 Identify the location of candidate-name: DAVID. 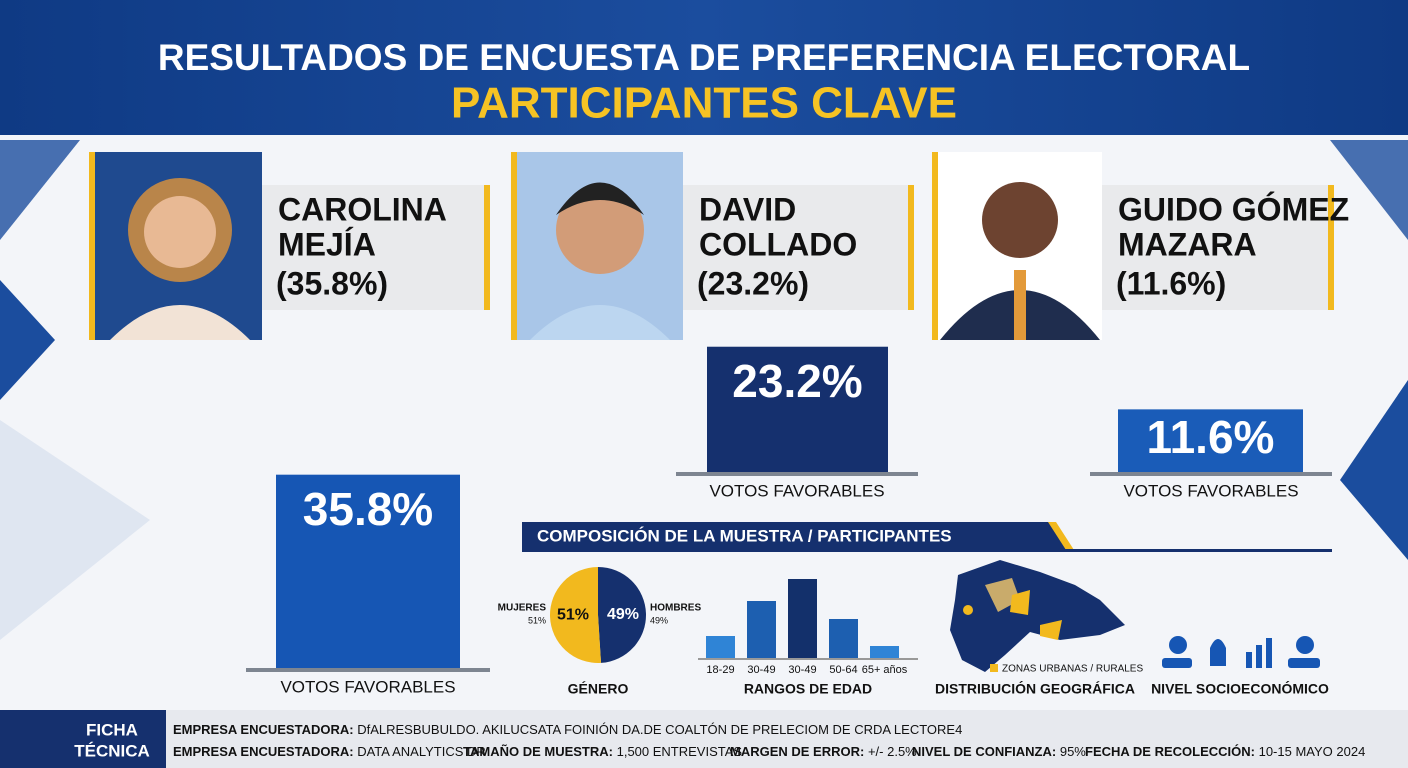
(747, 209).